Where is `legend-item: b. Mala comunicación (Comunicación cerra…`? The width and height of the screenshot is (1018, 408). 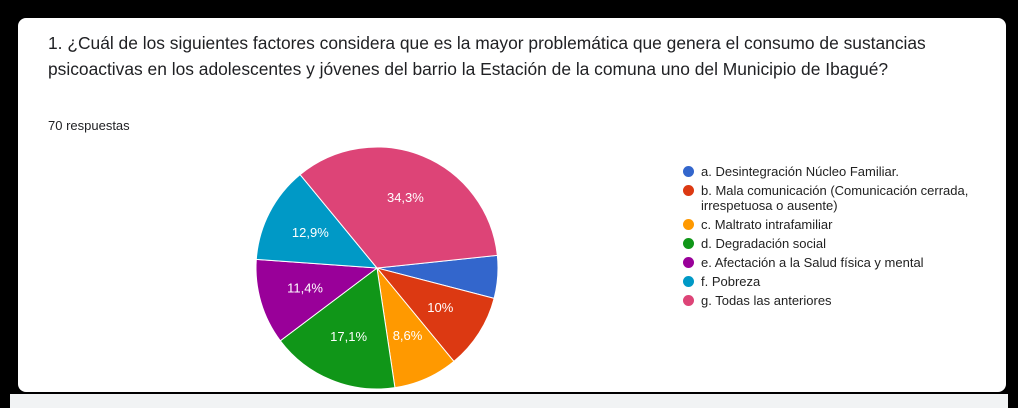 legend-item: b. Mala comunicación (Comunicación cerra… is located at coordinates (843, 198).